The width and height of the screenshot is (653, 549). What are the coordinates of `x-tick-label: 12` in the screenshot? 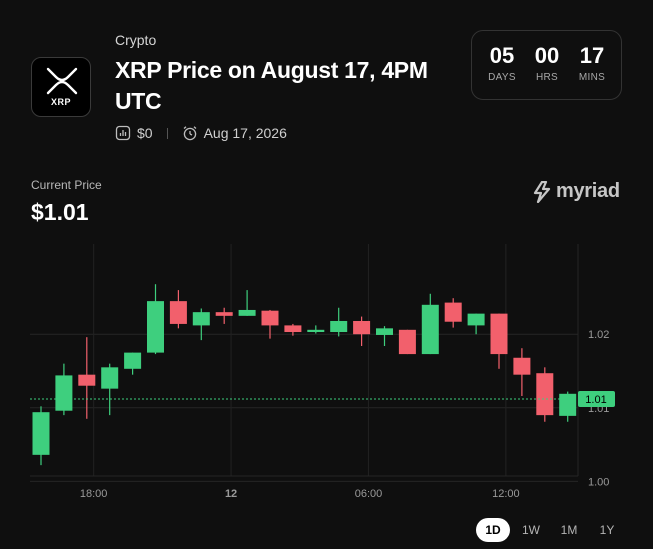 It's located at (231, 494).